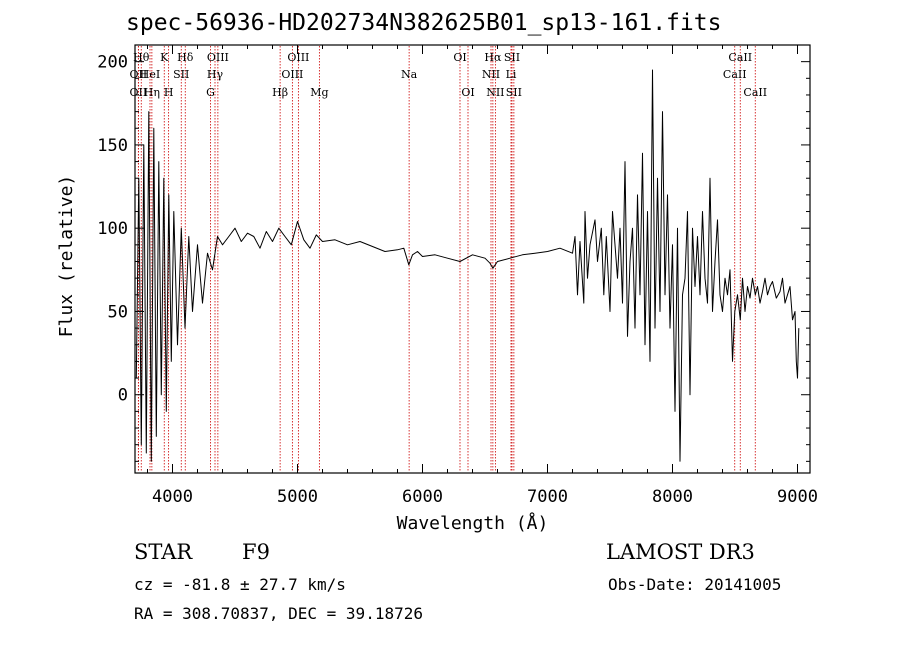 The image size is (900, 649). Describe the element at coordinates (256, 552) in the screenshot. I see `object-subclass: F9` at that location.